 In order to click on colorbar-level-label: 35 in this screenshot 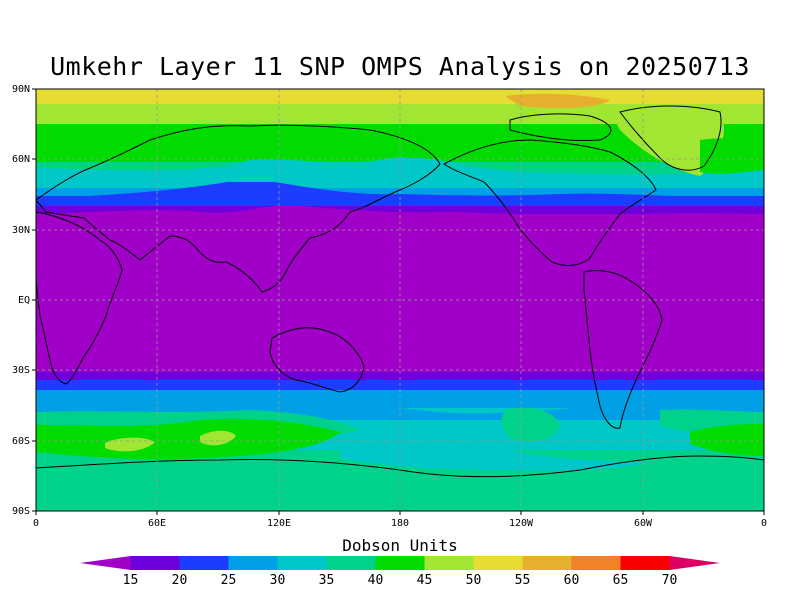, I will do `click(327, 580)`.